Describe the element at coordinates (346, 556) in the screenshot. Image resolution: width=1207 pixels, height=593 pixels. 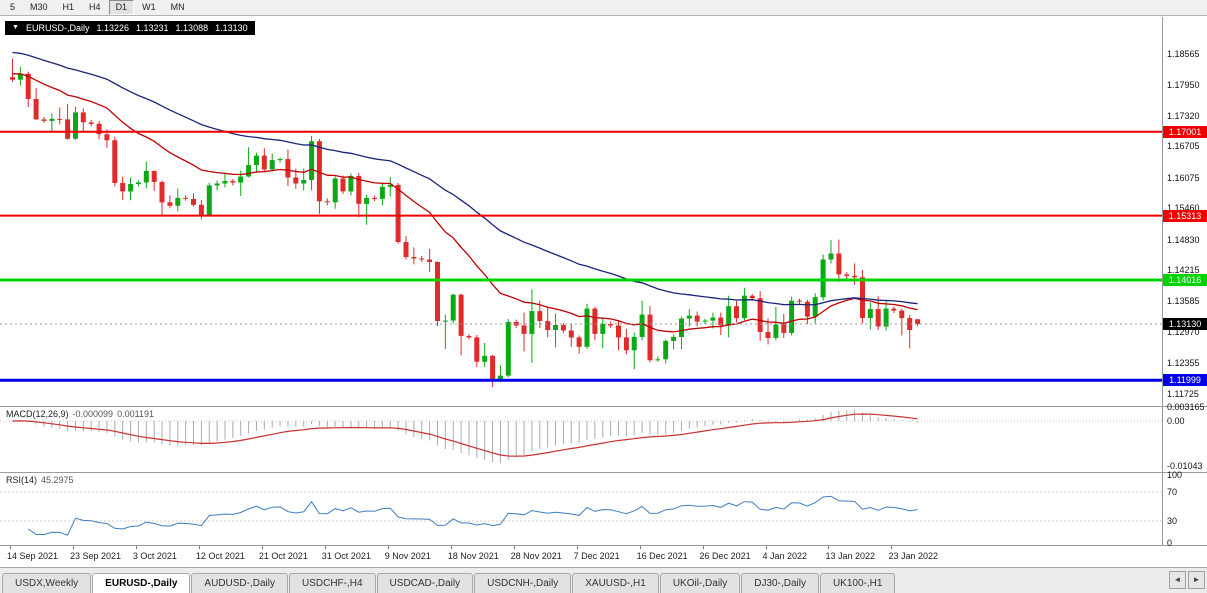
I see `time-axis-label: 31 Oct 2021` at that location.